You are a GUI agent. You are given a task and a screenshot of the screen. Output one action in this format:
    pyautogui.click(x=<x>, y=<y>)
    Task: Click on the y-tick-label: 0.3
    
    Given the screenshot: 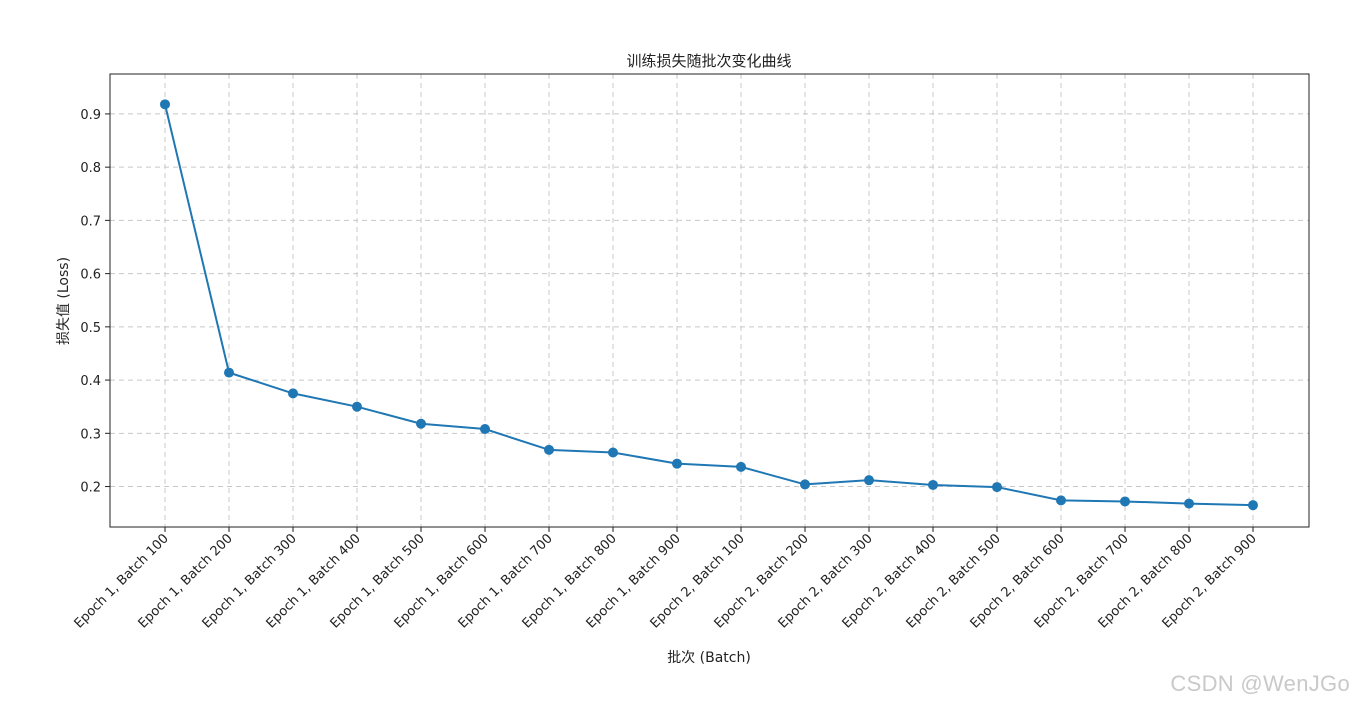 What is the action you would take?
    pyautogui.click(x=90, y=434)
    